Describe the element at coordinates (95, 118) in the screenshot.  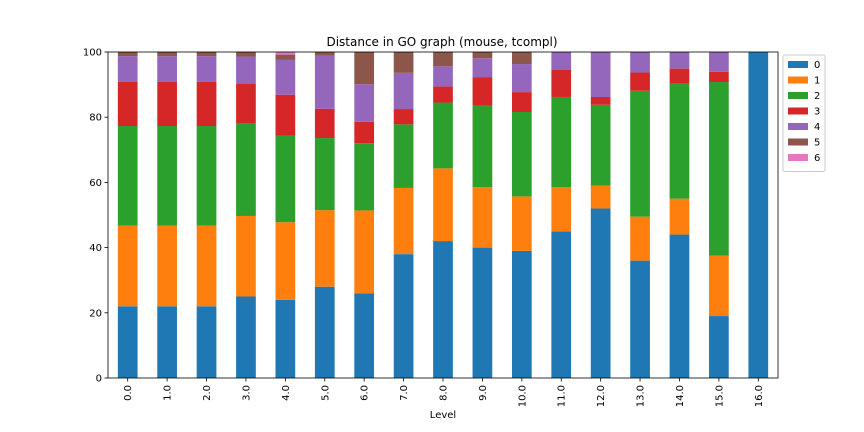
I see `y-tick-label: 80` at that location.